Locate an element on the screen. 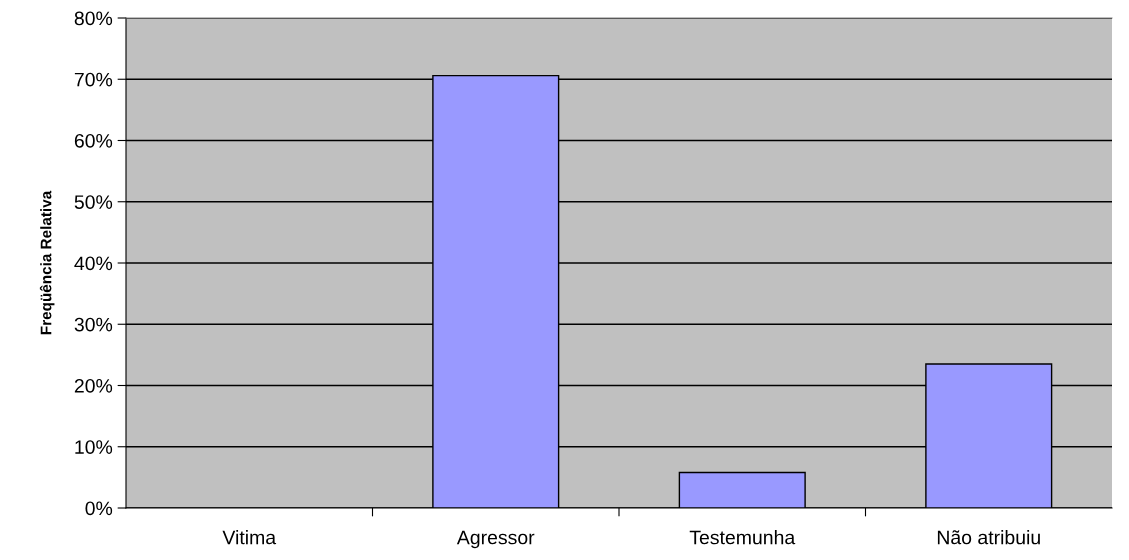 The height and width of the screenshot is (560, 1129). y-tick-label: 30% is located at coordinates (93, 324).